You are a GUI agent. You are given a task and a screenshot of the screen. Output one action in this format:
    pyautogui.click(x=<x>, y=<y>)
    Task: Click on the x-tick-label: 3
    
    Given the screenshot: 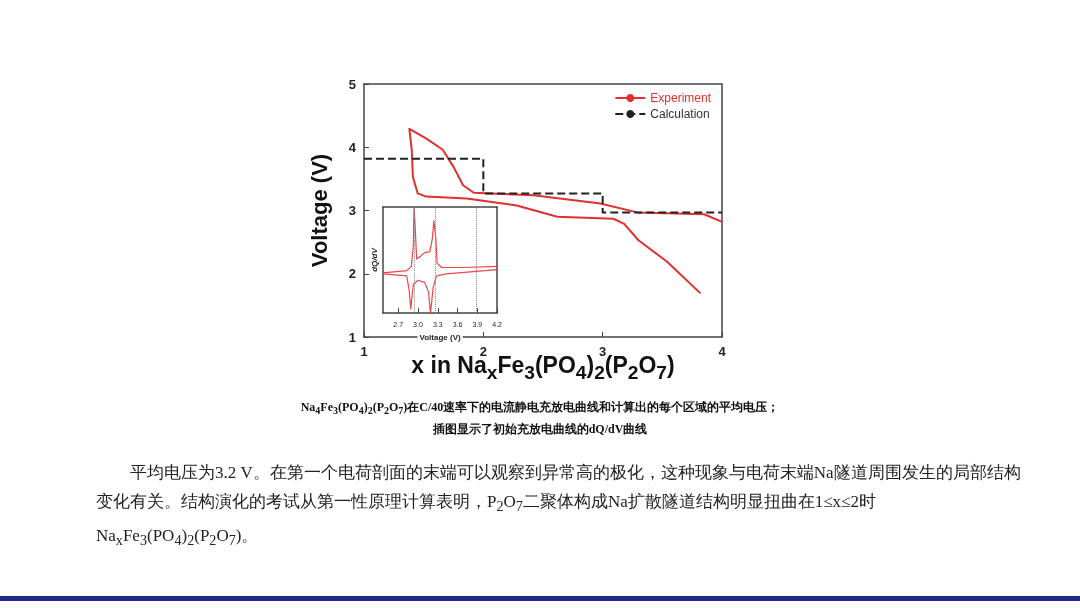 What is the action you would take?
    pyautogui.click(x=603, y=351)
    